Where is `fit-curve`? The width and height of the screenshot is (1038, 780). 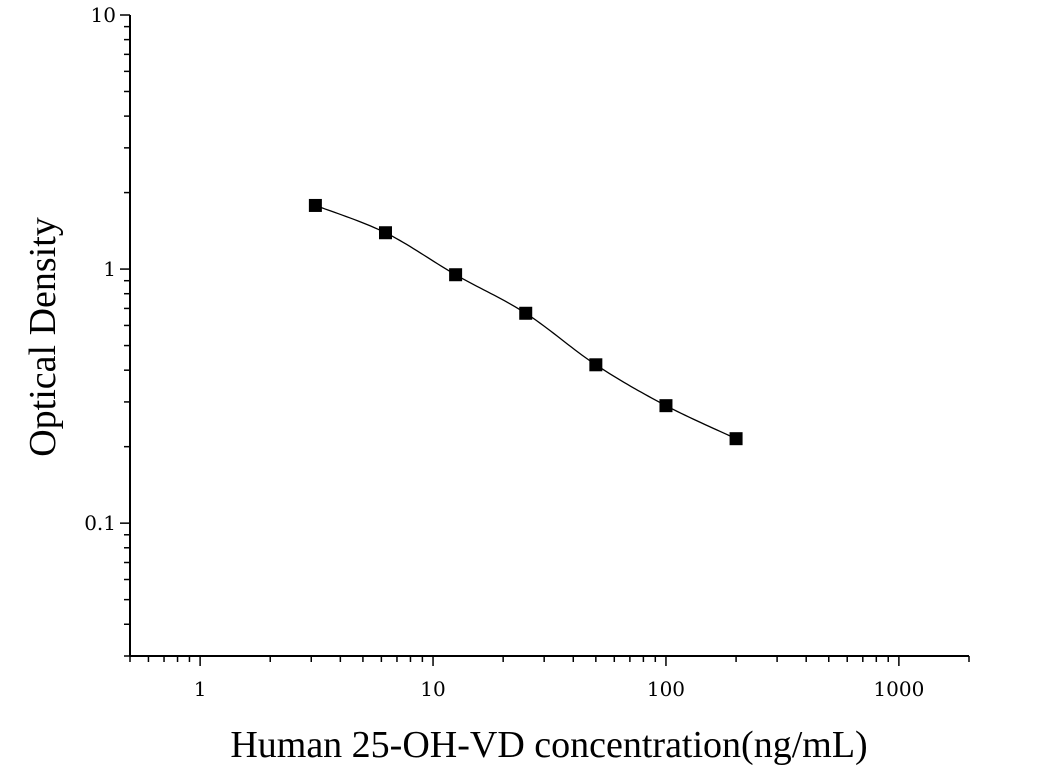
fit-curve is located at coordinates (526, 322).